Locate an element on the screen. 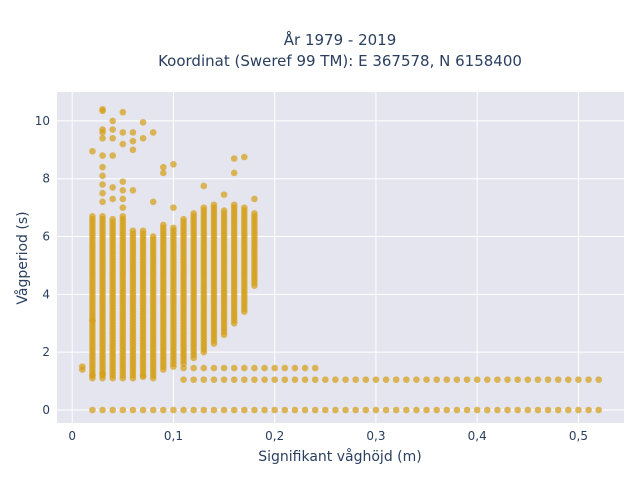  x-tick-label: 0,4 is located at coordinates (477, 436).